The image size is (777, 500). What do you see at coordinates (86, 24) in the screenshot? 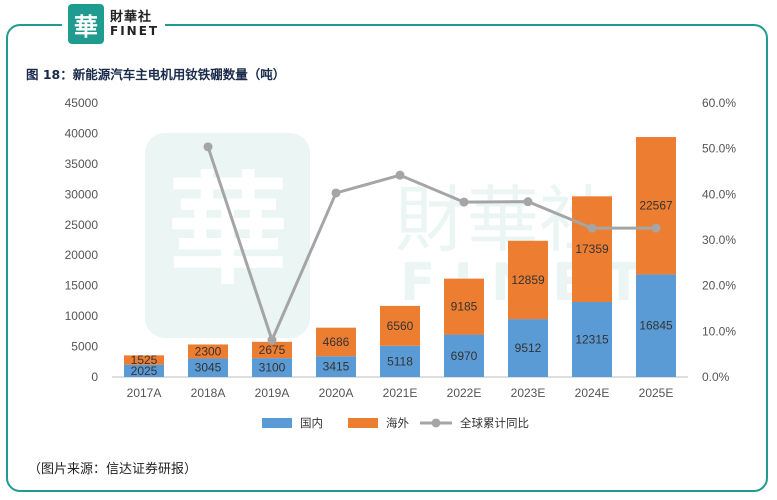
I see `logo-seal-icon: 華` at bounding box center [86, 24].